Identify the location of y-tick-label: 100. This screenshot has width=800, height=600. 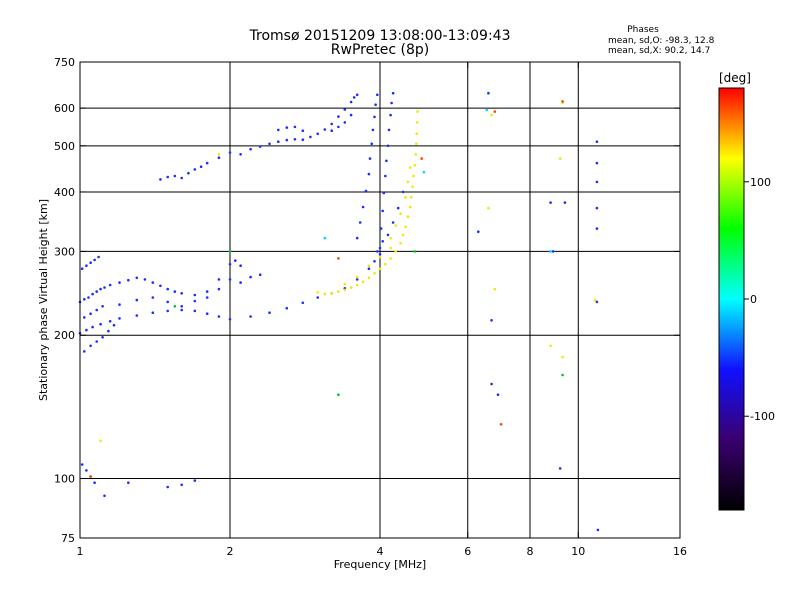
(64, 479).